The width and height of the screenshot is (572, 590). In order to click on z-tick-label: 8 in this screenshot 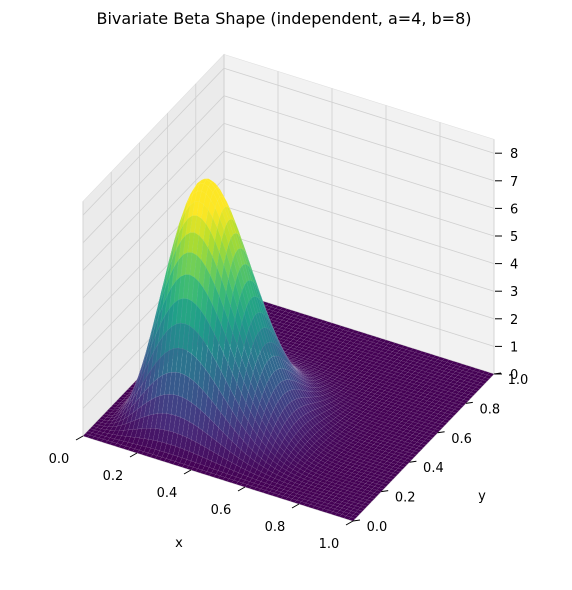, I will do `click(514, 154)`.